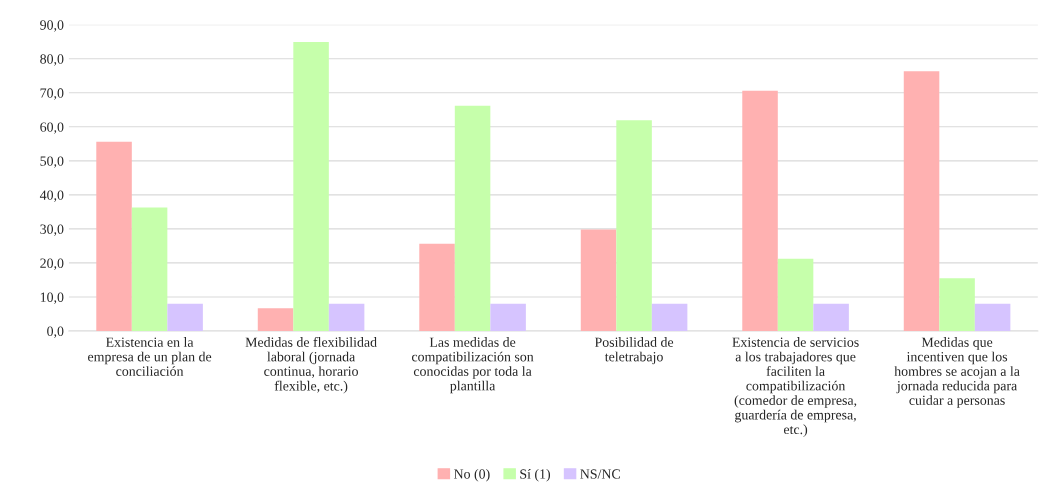  Describe the element at coordinates (795, 387) in the screenshot. I see `x-tick-label: Existencia de servicios a los trabajadores que faciliten la compatibilización (comedor de empresa, guardería de empresa, etc.)` at that location.